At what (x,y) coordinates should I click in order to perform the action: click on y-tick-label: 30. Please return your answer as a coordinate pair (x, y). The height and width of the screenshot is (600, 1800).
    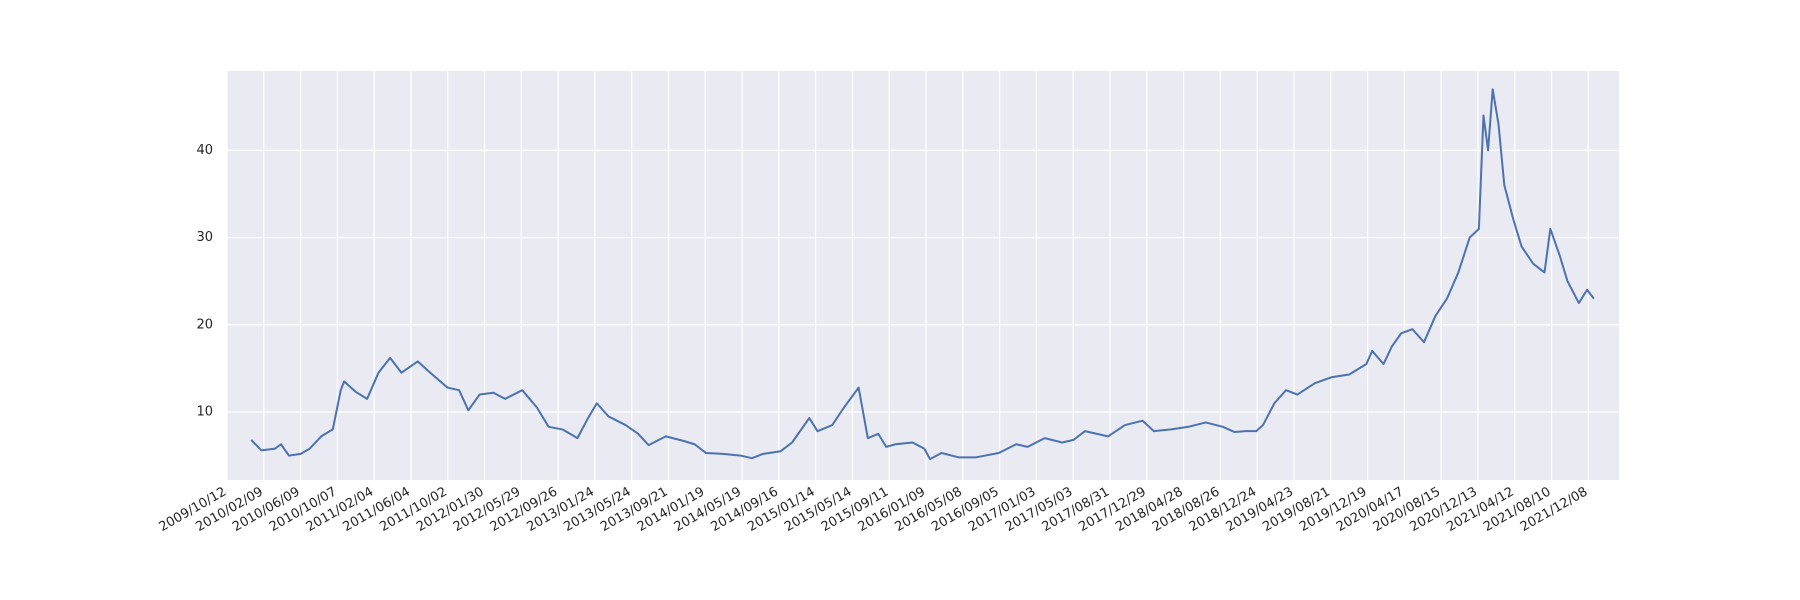
    Looking at the image, I should click on (204, 237).